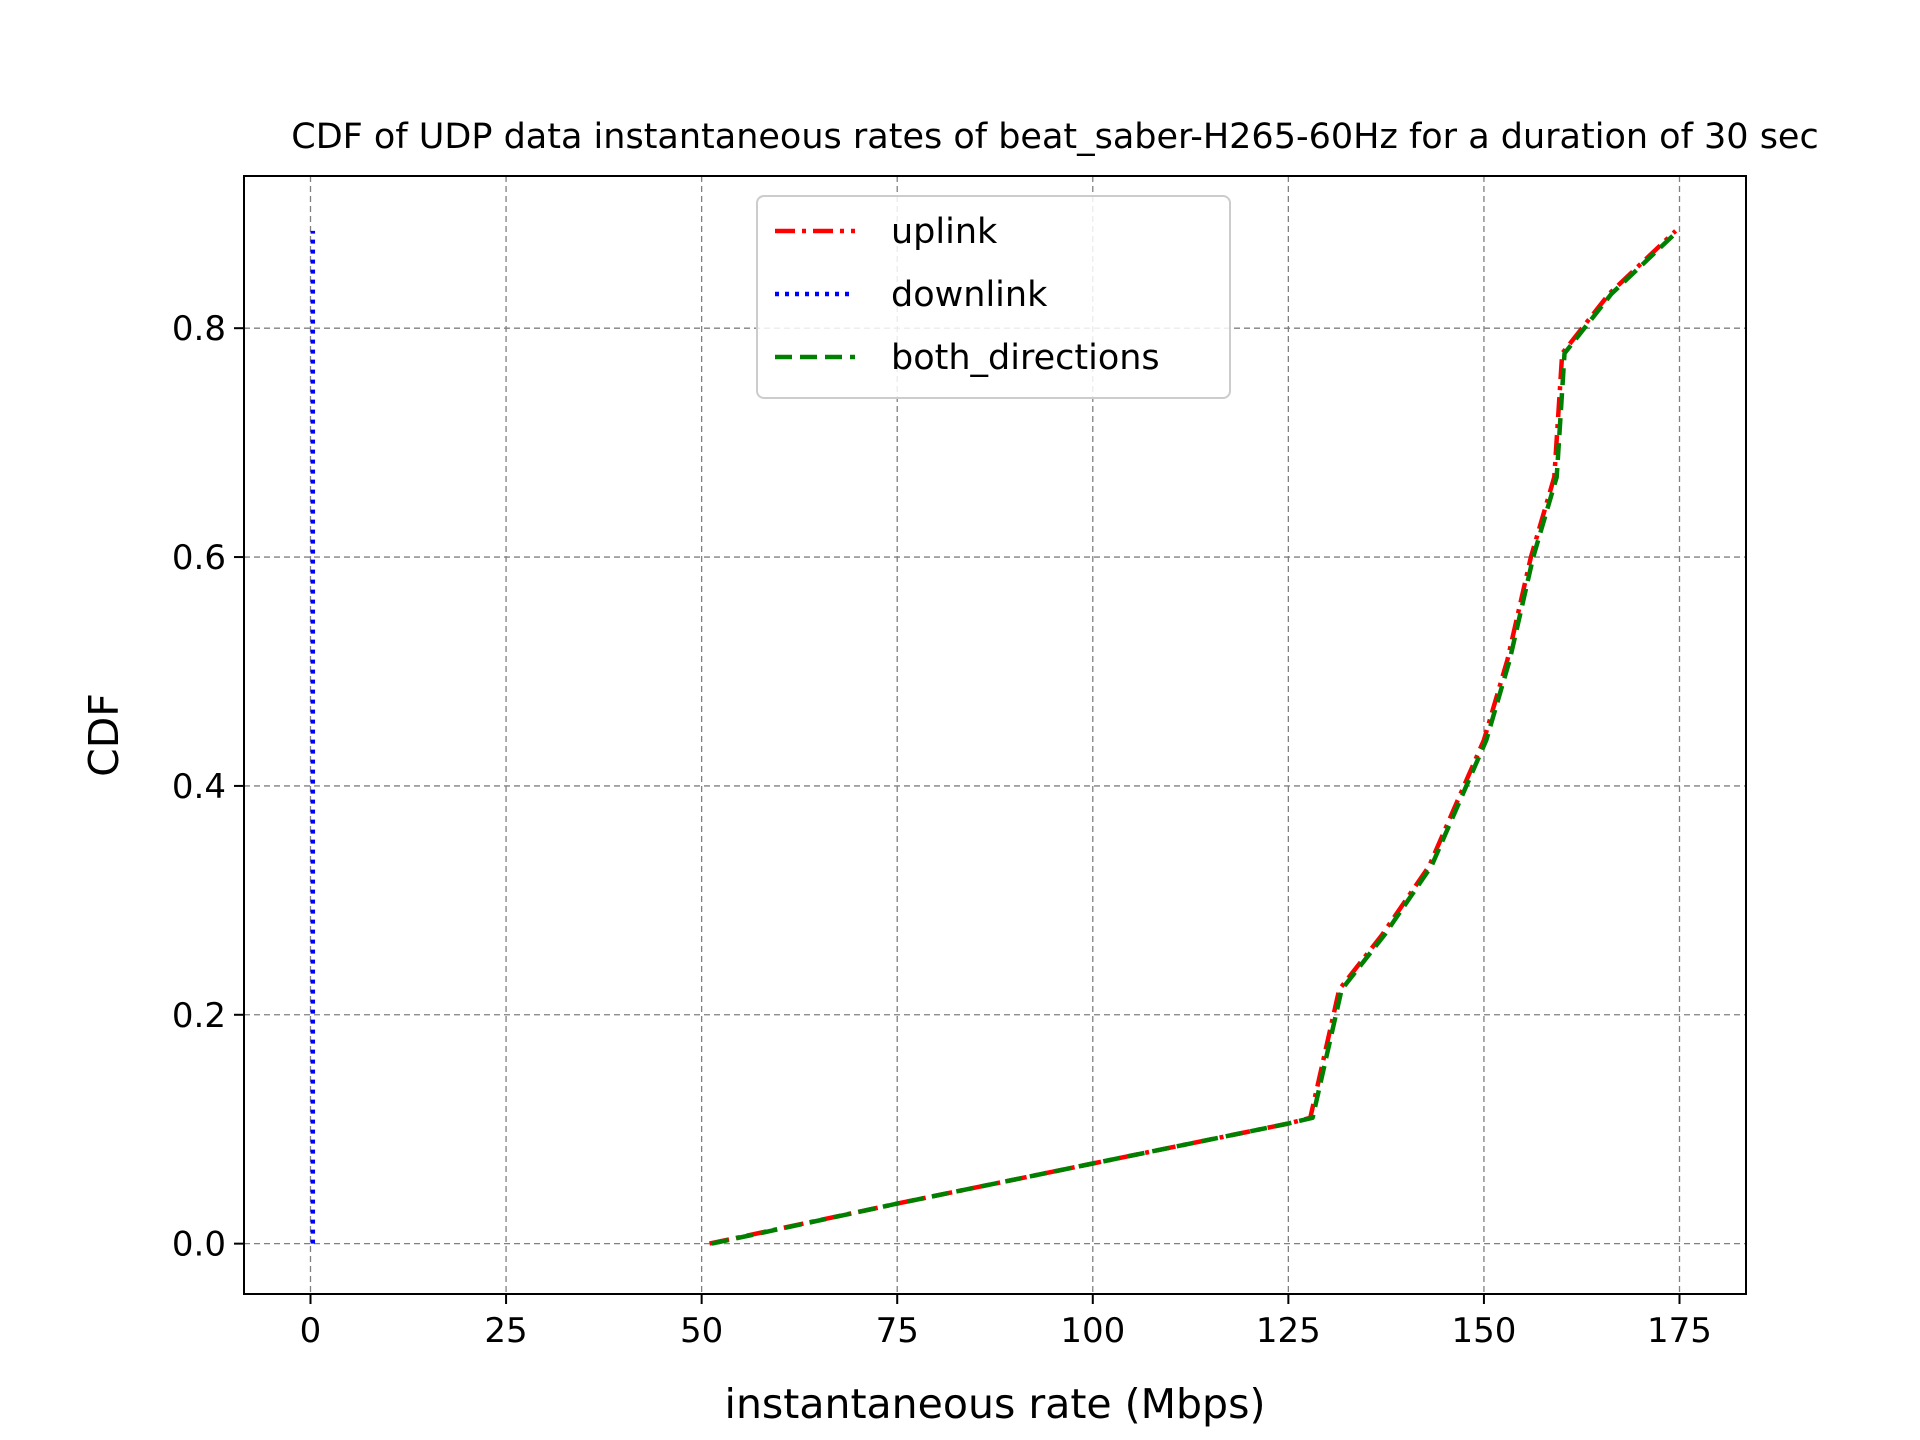 This screenshot has height=1440, width=1920. I want to click on x-tick-label: 50, so click(701, 1331).